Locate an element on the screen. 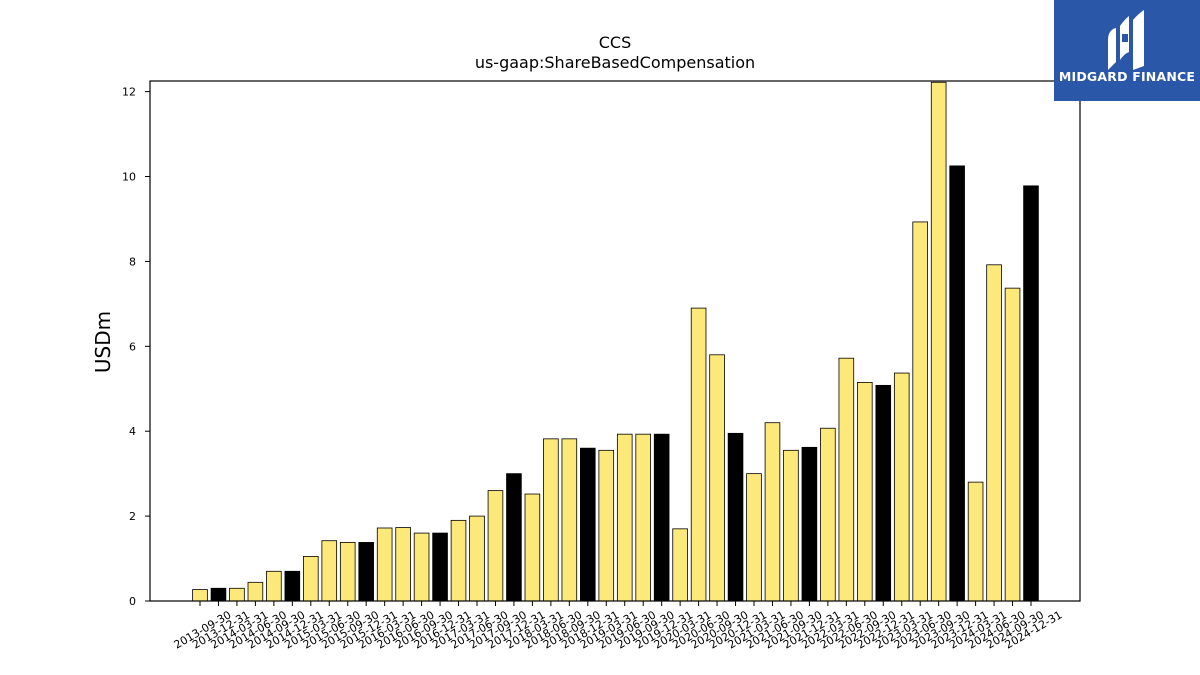  y-tick-label: 10 is located at coordinates (129, 177).